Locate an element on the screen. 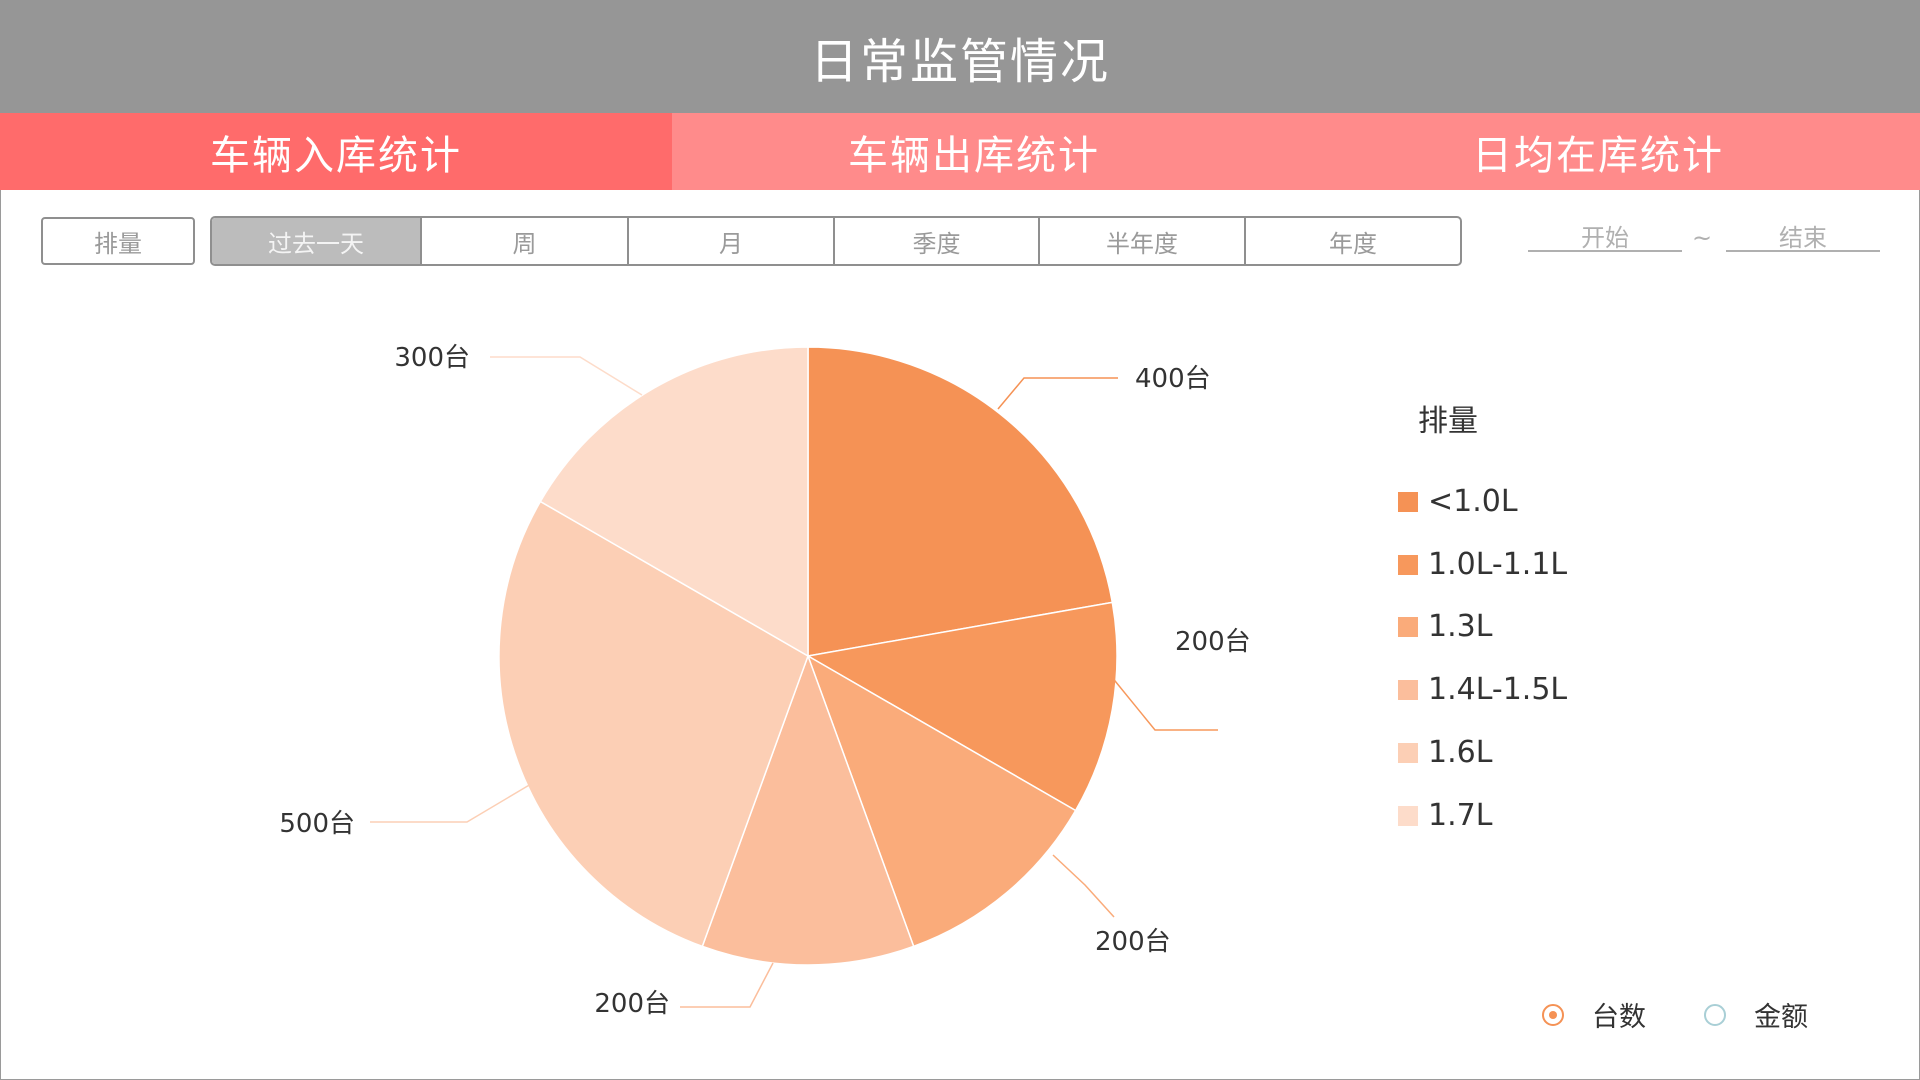  slice-value-label: 400台 is located at coordinates (1173, 379).